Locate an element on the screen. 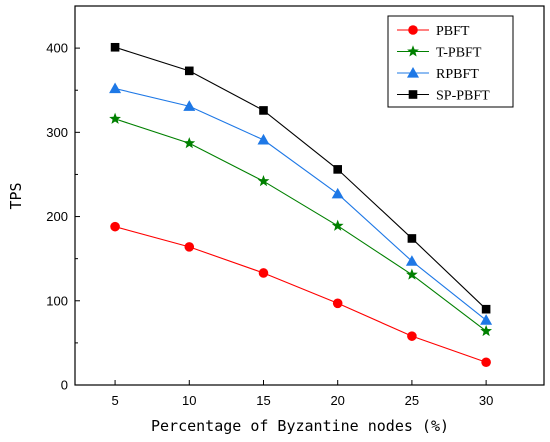  x-tick-label: 30 is located at coordinates (486, 400).